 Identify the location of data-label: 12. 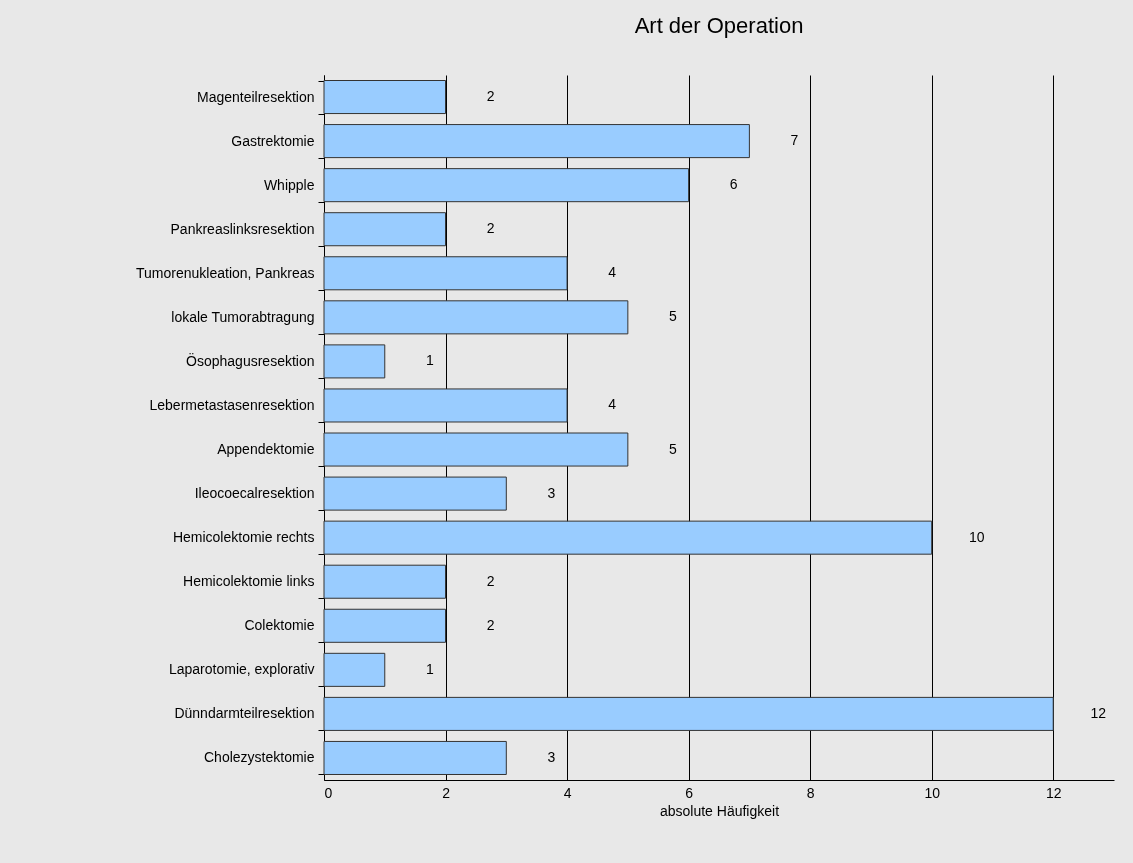
(1098, 712).